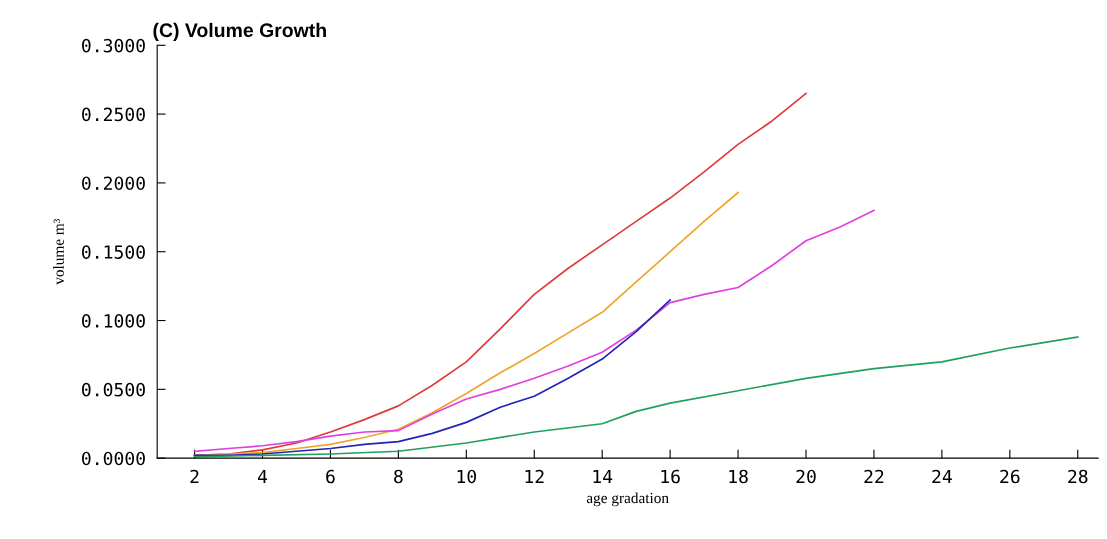 This screenshot has height=539, width=1107. I want to click on chart-title: (C) Volume Growth, so click(239, 31).